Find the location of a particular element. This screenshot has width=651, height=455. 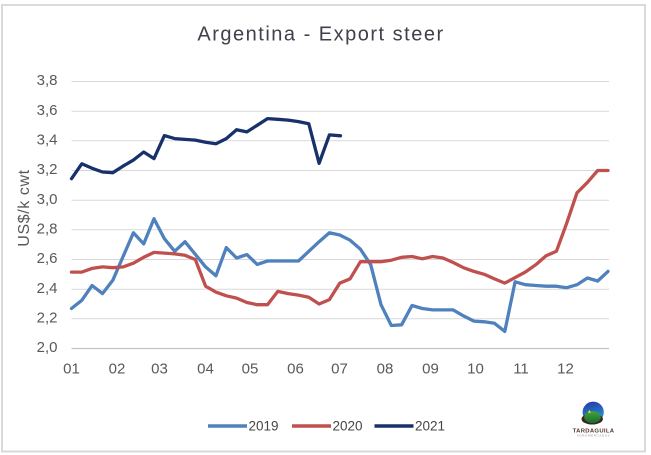

svg-text: 3,8 is located at coordinates (47, 80).